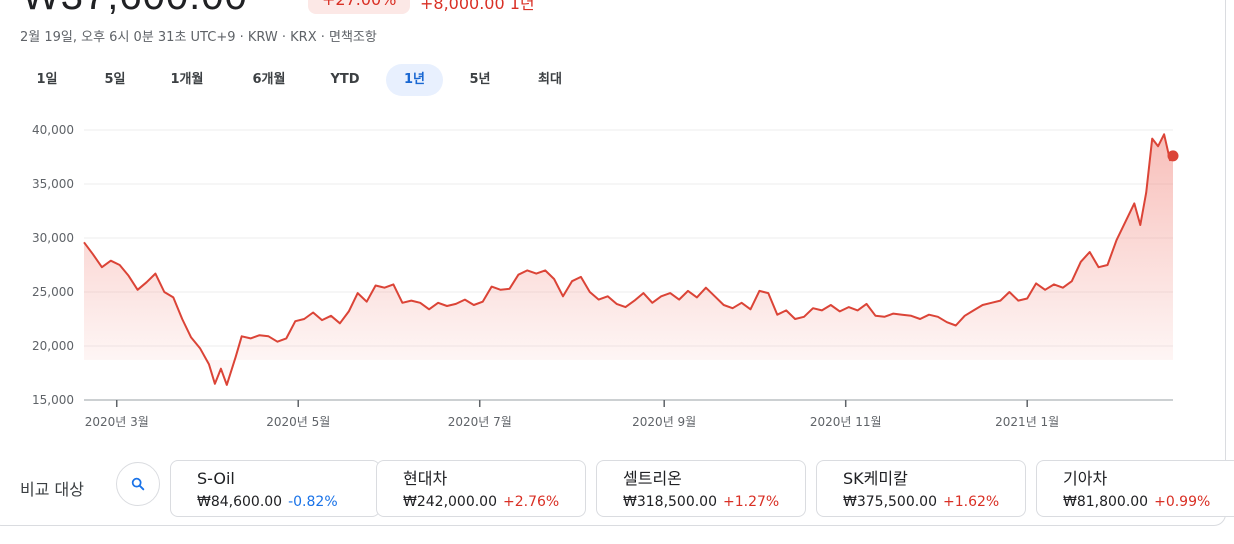 This screenshot has height=544, width=1234. I want to click on y-tick-label: 30,000, so click(53, 238).